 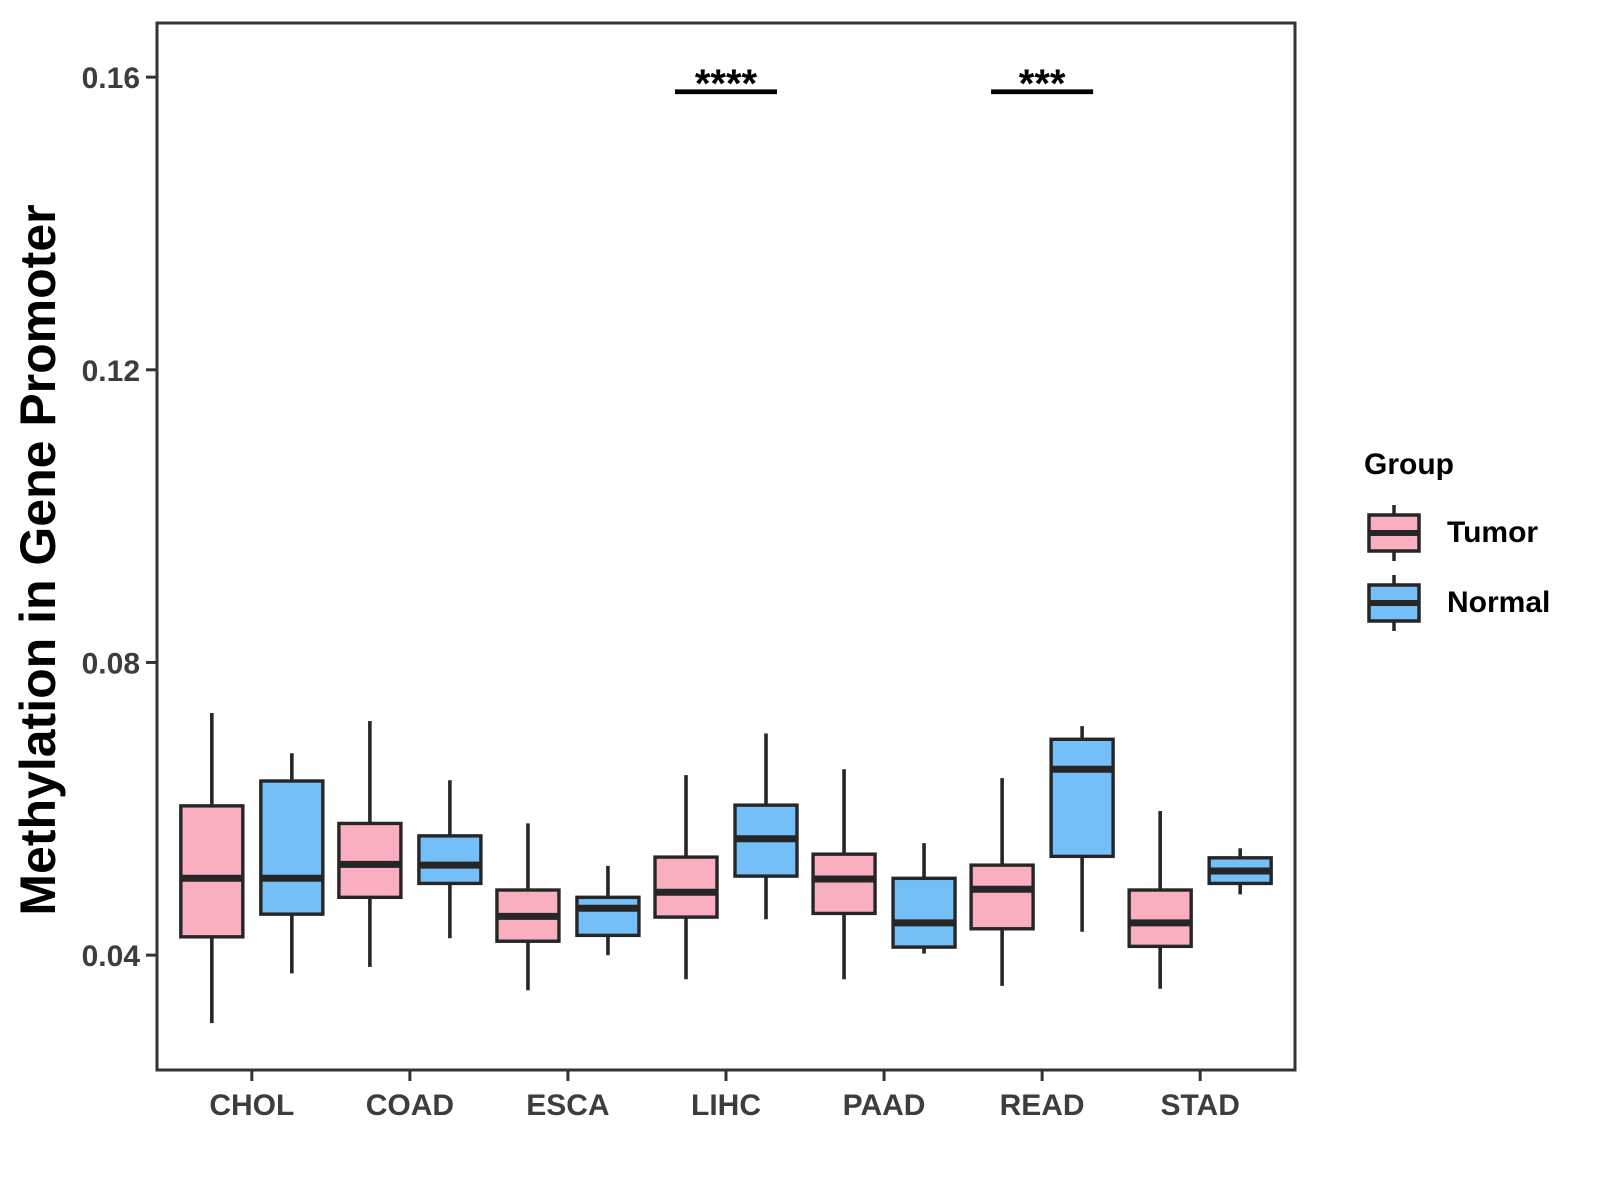 What do you see at coordinates (1499, 602) in the screenshot?
I see `legend-label-normal: Normal` at bounding box center [1499, 602].